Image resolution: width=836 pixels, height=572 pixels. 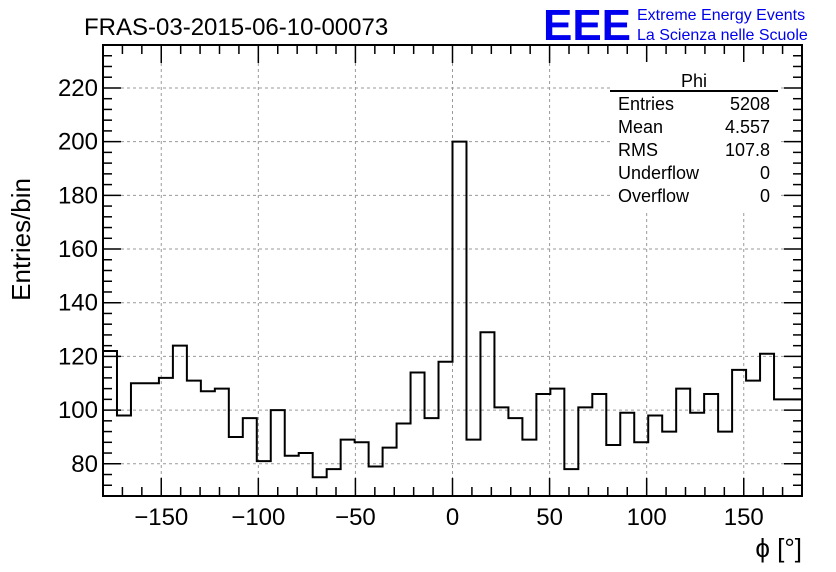 What do you see at coordinates (78, 303) in the screenshot?
I see `y-tick-label: 140` at bounding box center [78, 303].